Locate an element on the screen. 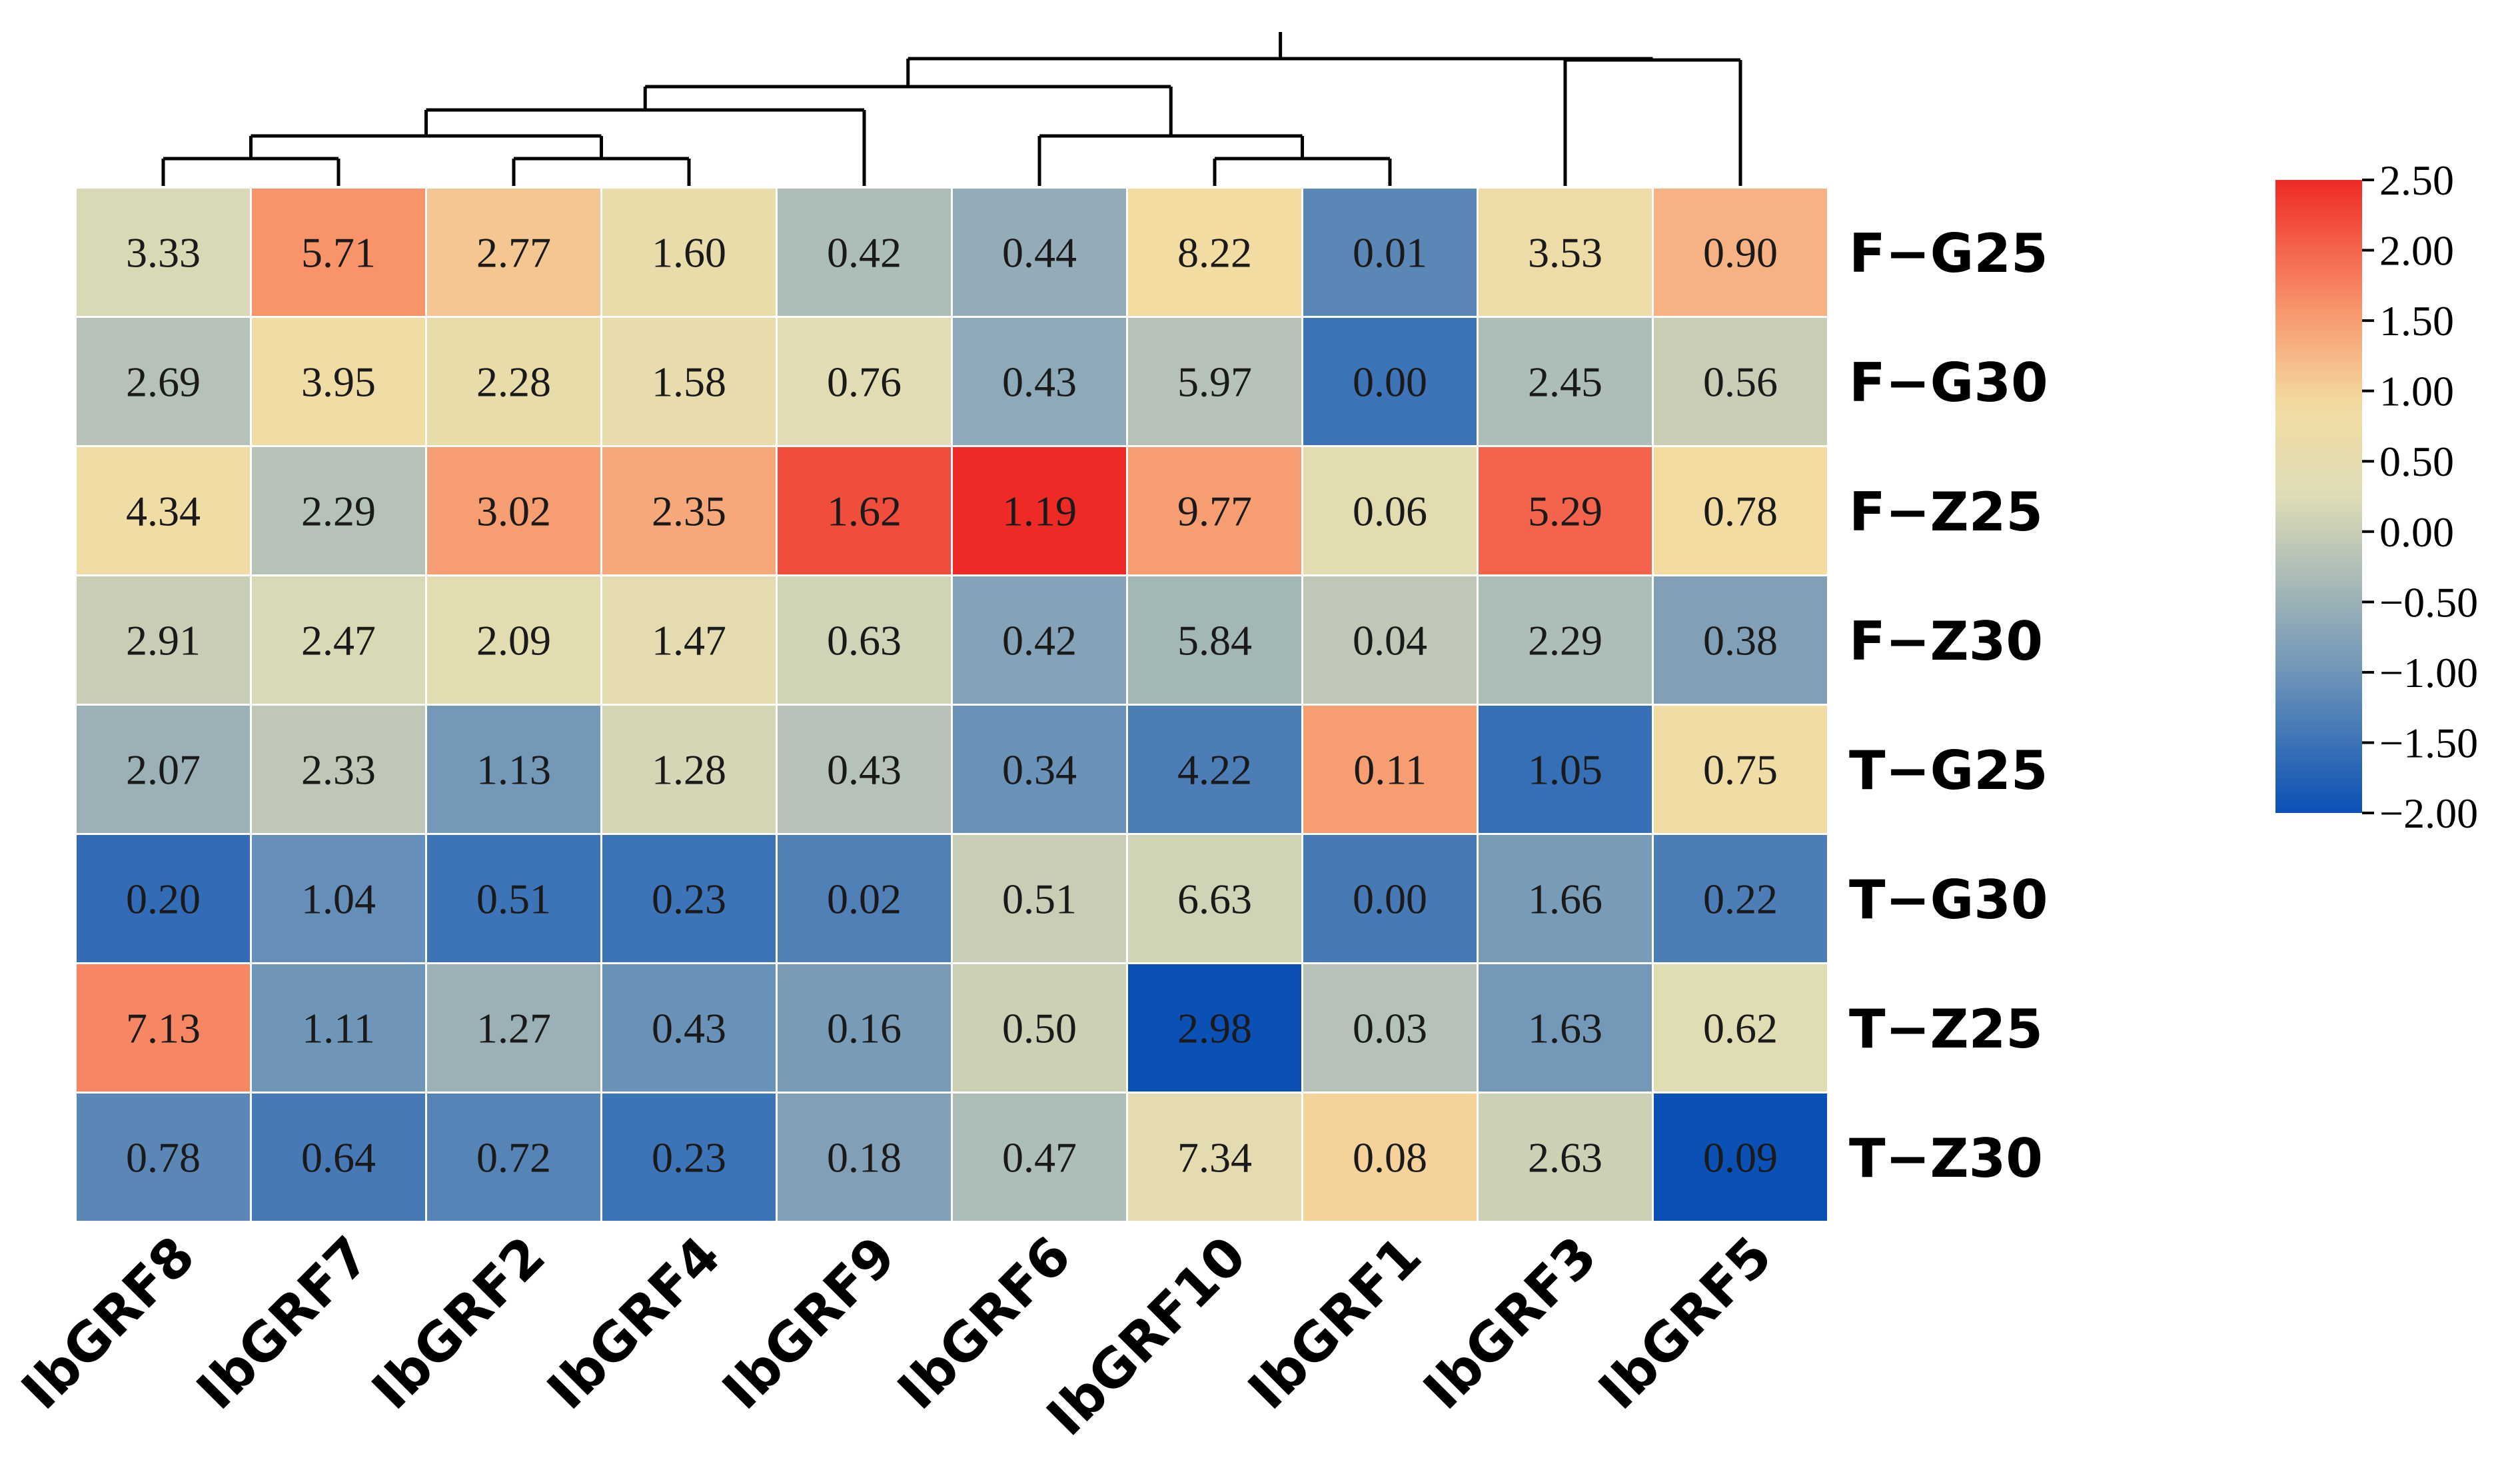 The width and height of the screenshot is (2520, 1464). cell-value-label: 2.07 is located at coordinates (163, 770).